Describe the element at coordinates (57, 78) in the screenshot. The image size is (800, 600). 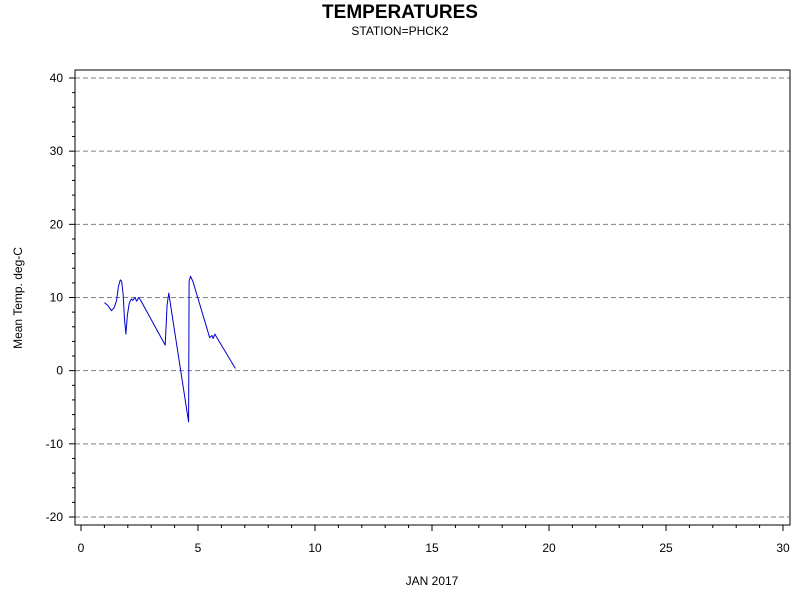
I see `y-tick-label: 40` at that location.